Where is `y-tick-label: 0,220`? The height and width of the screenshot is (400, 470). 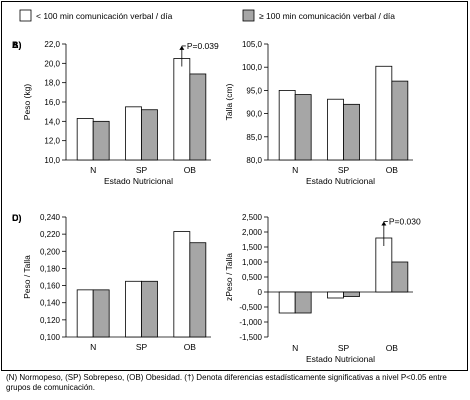
y-tick-label: 0,220 is located at coordinates (50, 234).